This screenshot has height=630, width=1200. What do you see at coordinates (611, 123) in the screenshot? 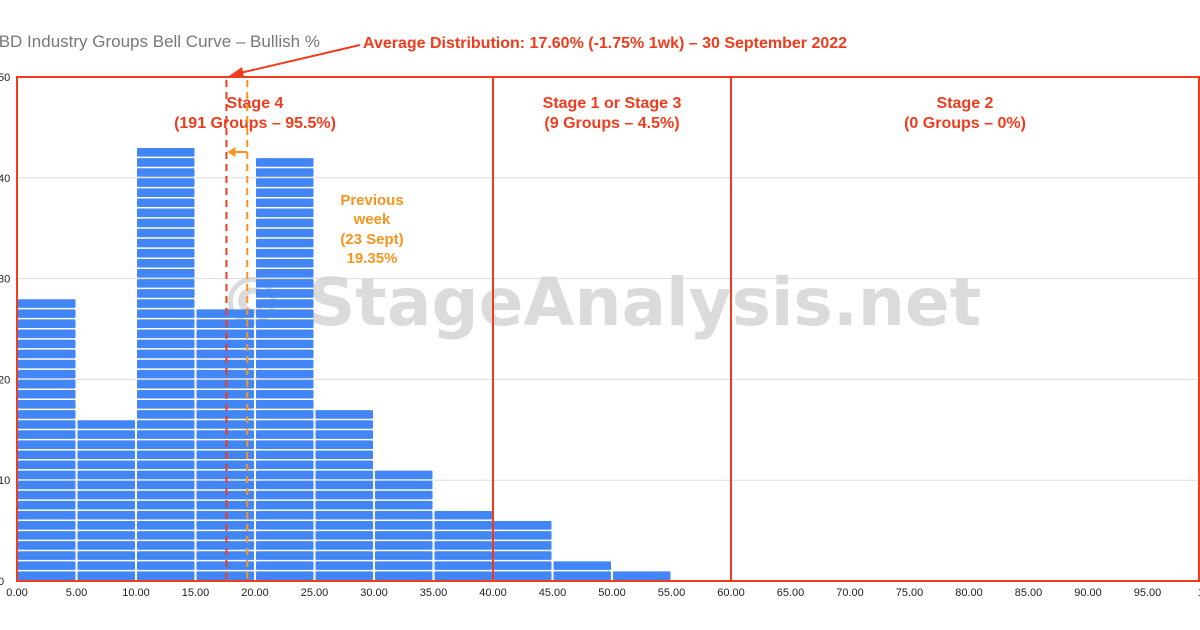
I see `stage-detail: (9 Groups – 4.5%)` at bounding box center [611, 123].